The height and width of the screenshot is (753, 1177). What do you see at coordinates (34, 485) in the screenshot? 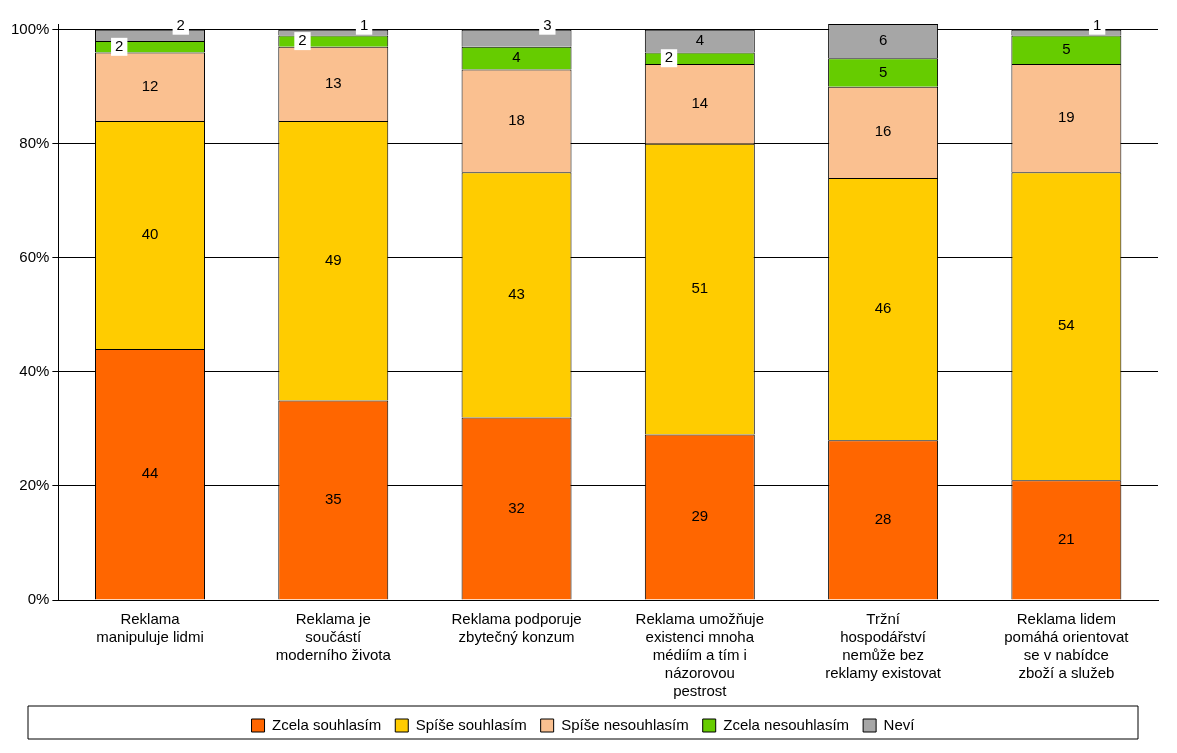
I see `y-tick-label: 20%` at bounding box center [34, 485].